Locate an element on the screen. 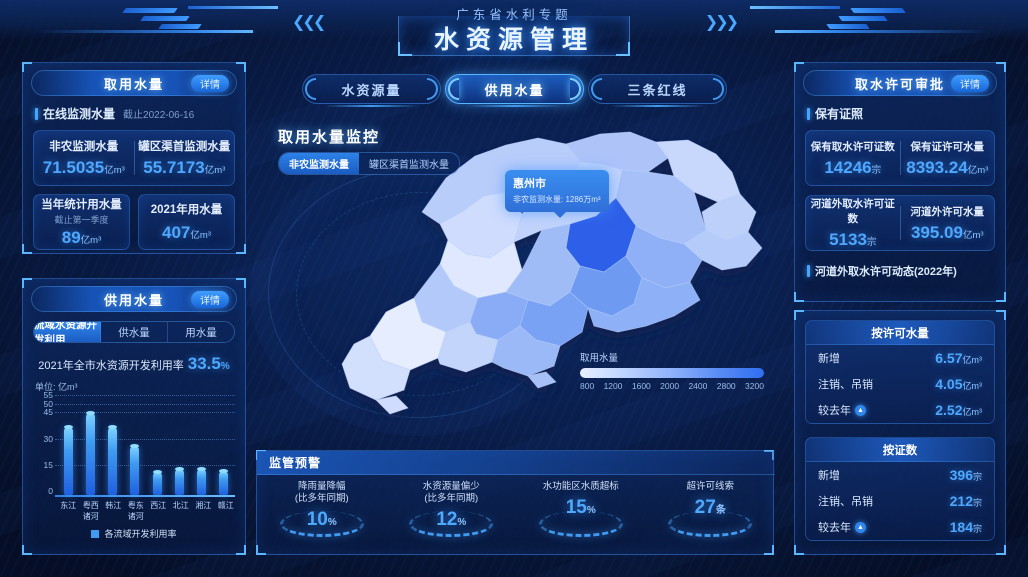 The height and width of the screenshot is (577, 1028). kpi-label: 河道外许可水量 is located at coordinates (947, 211).